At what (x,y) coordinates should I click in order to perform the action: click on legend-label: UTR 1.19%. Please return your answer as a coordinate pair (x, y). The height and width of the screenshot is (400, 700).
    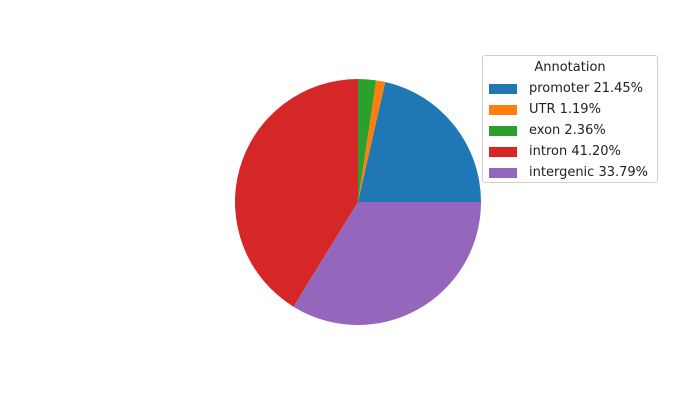
    Looking at the image, I should click on (565, 109).